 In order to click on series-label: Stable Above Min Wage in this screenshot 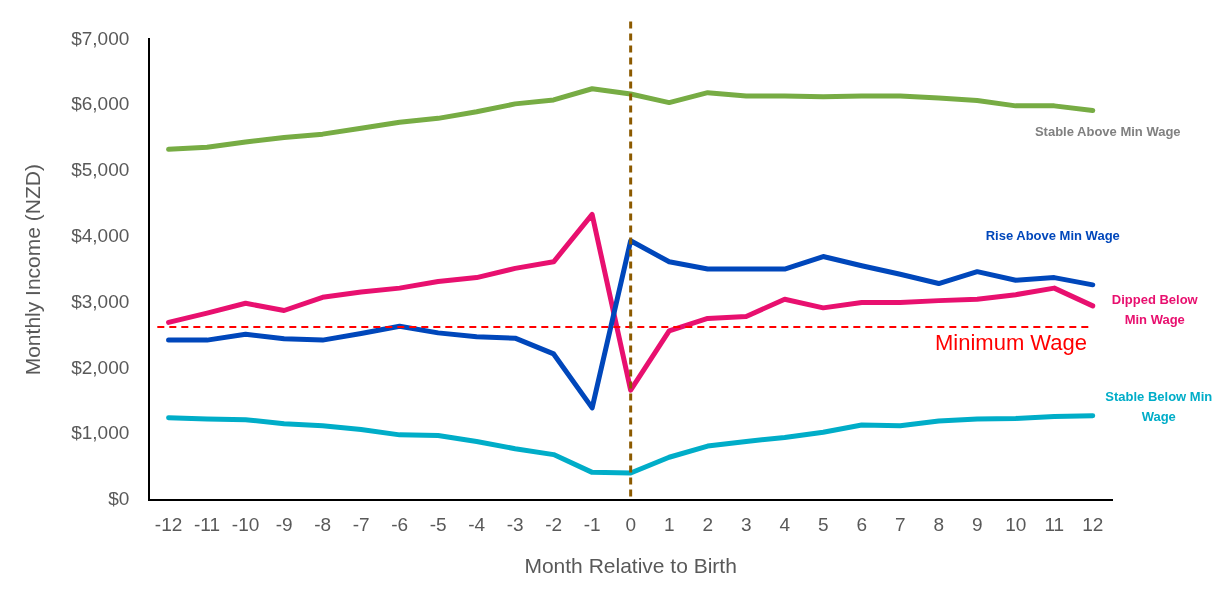, I will do `click(1107, 132)`.